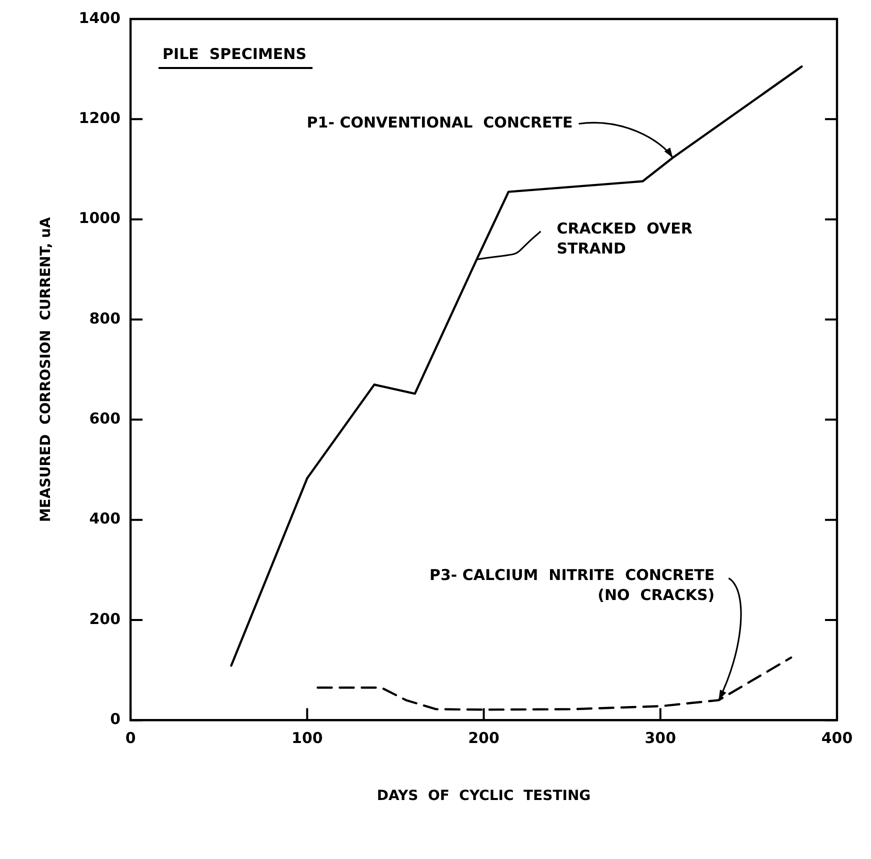 This screenshot has width=871, height=859. What do you see at coordinates (837, 738) in the screenshot?
I see `x-tick-label: 400` at bounding box center [837, 738].